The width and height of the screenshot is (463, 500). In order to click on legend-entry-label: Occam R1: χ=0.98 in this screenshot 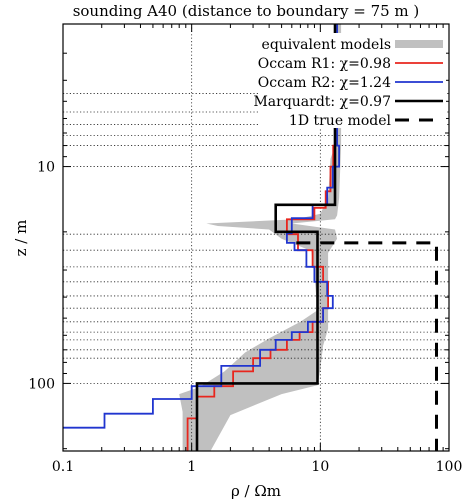, I will do `click(324, 64)`.